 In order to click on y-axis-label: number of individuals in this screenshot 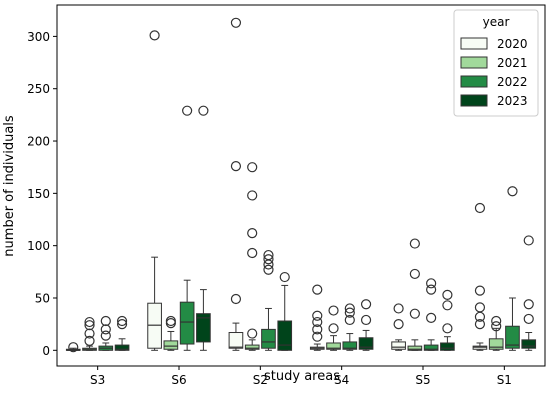, I will do `click(9, 186)`.